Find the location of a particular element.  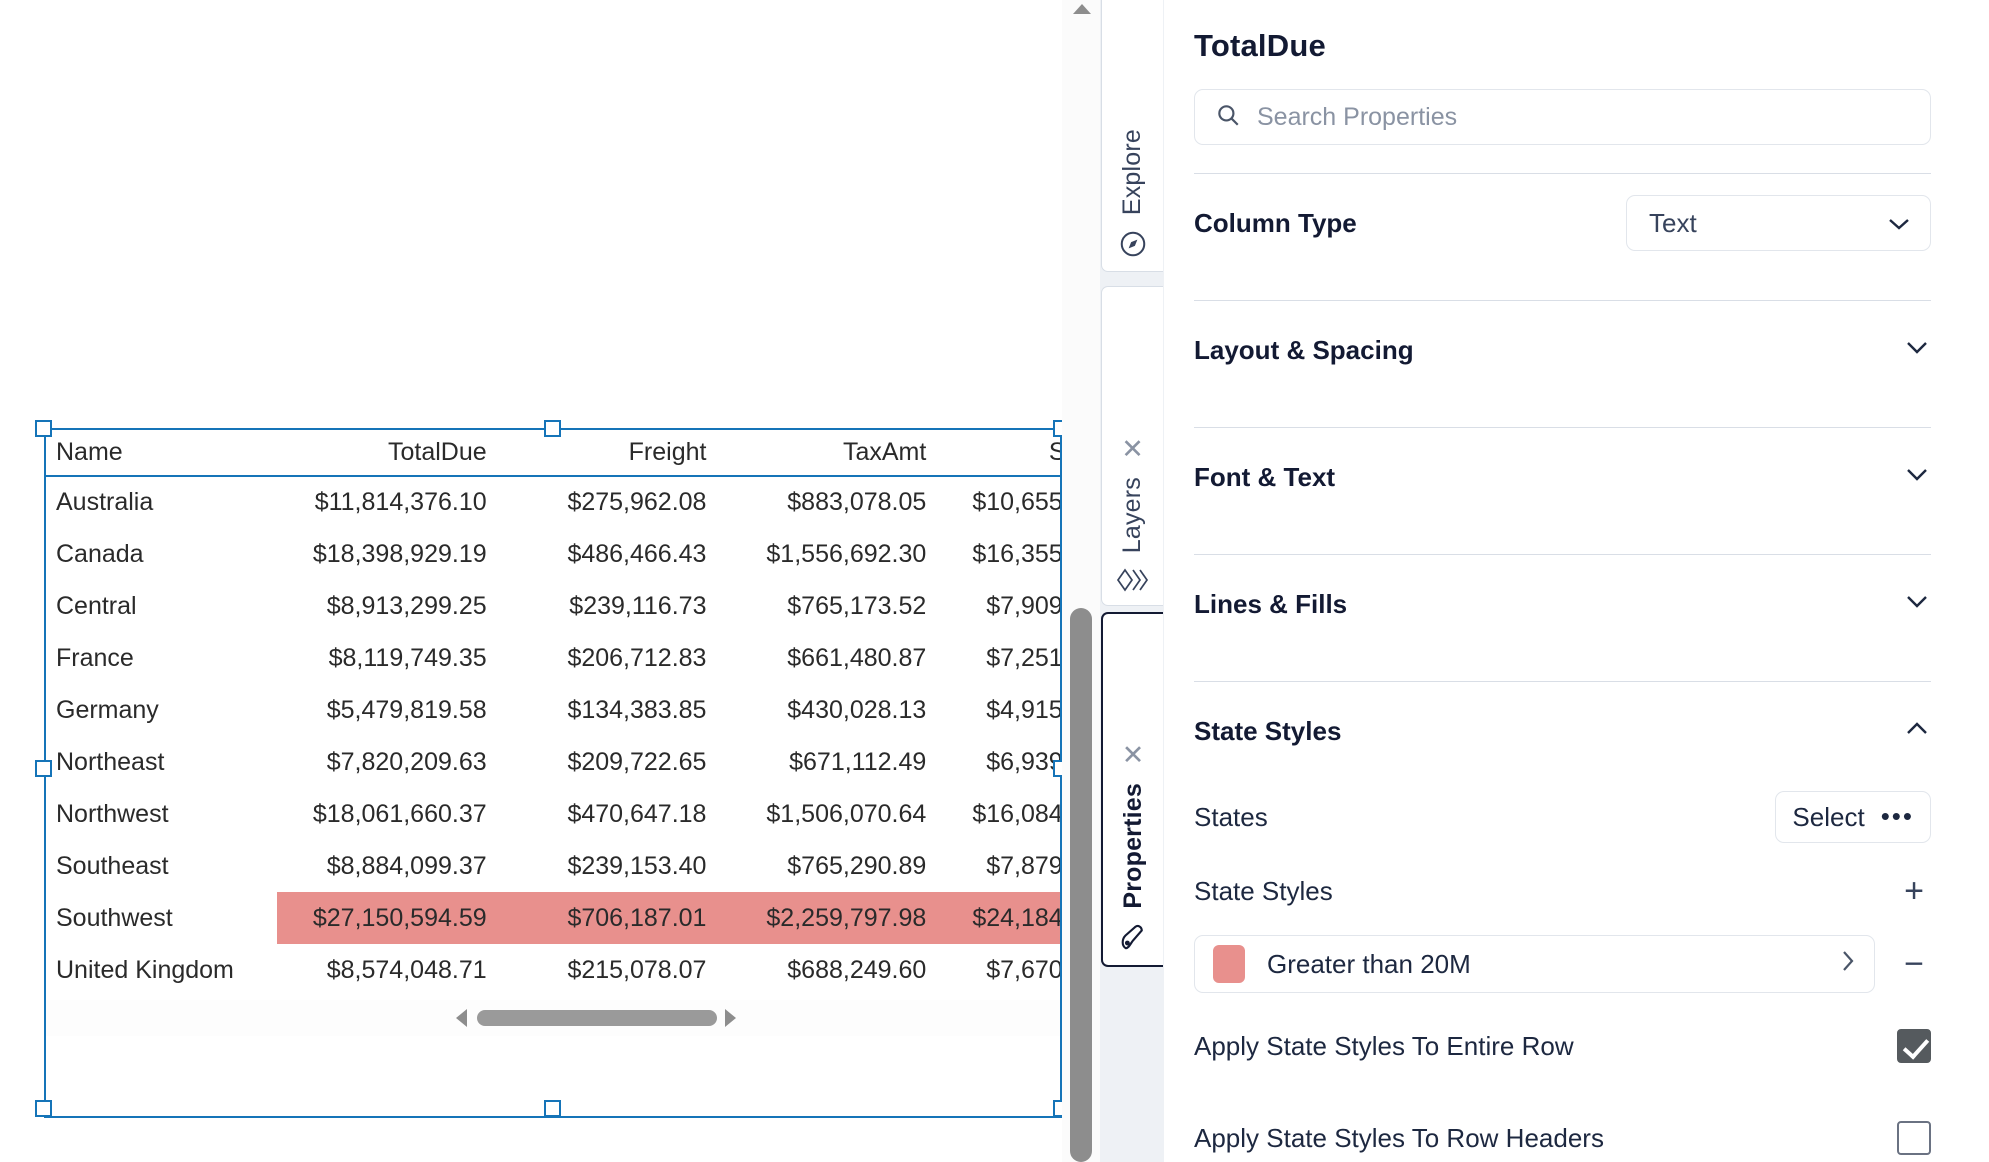

cell-subtotal: $16,084,942.55 is located at coordinates (1016, 813).